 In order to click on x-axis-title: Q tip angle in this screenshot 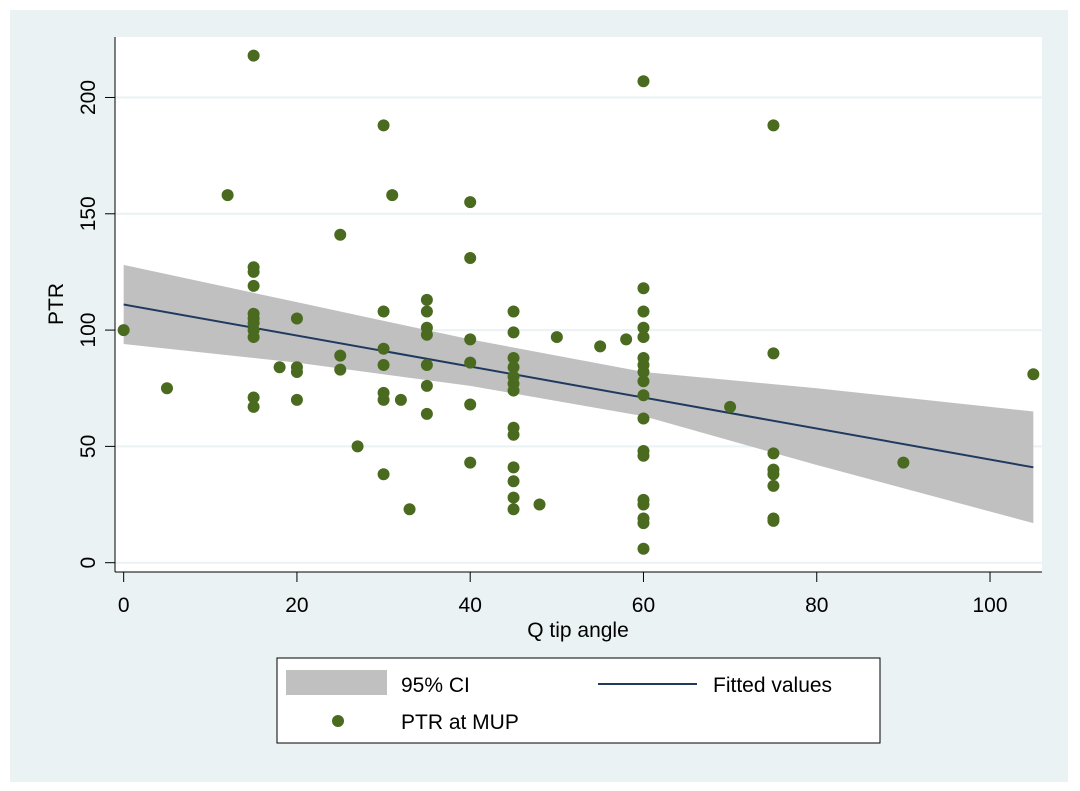, I will do `click(578, 630)`.